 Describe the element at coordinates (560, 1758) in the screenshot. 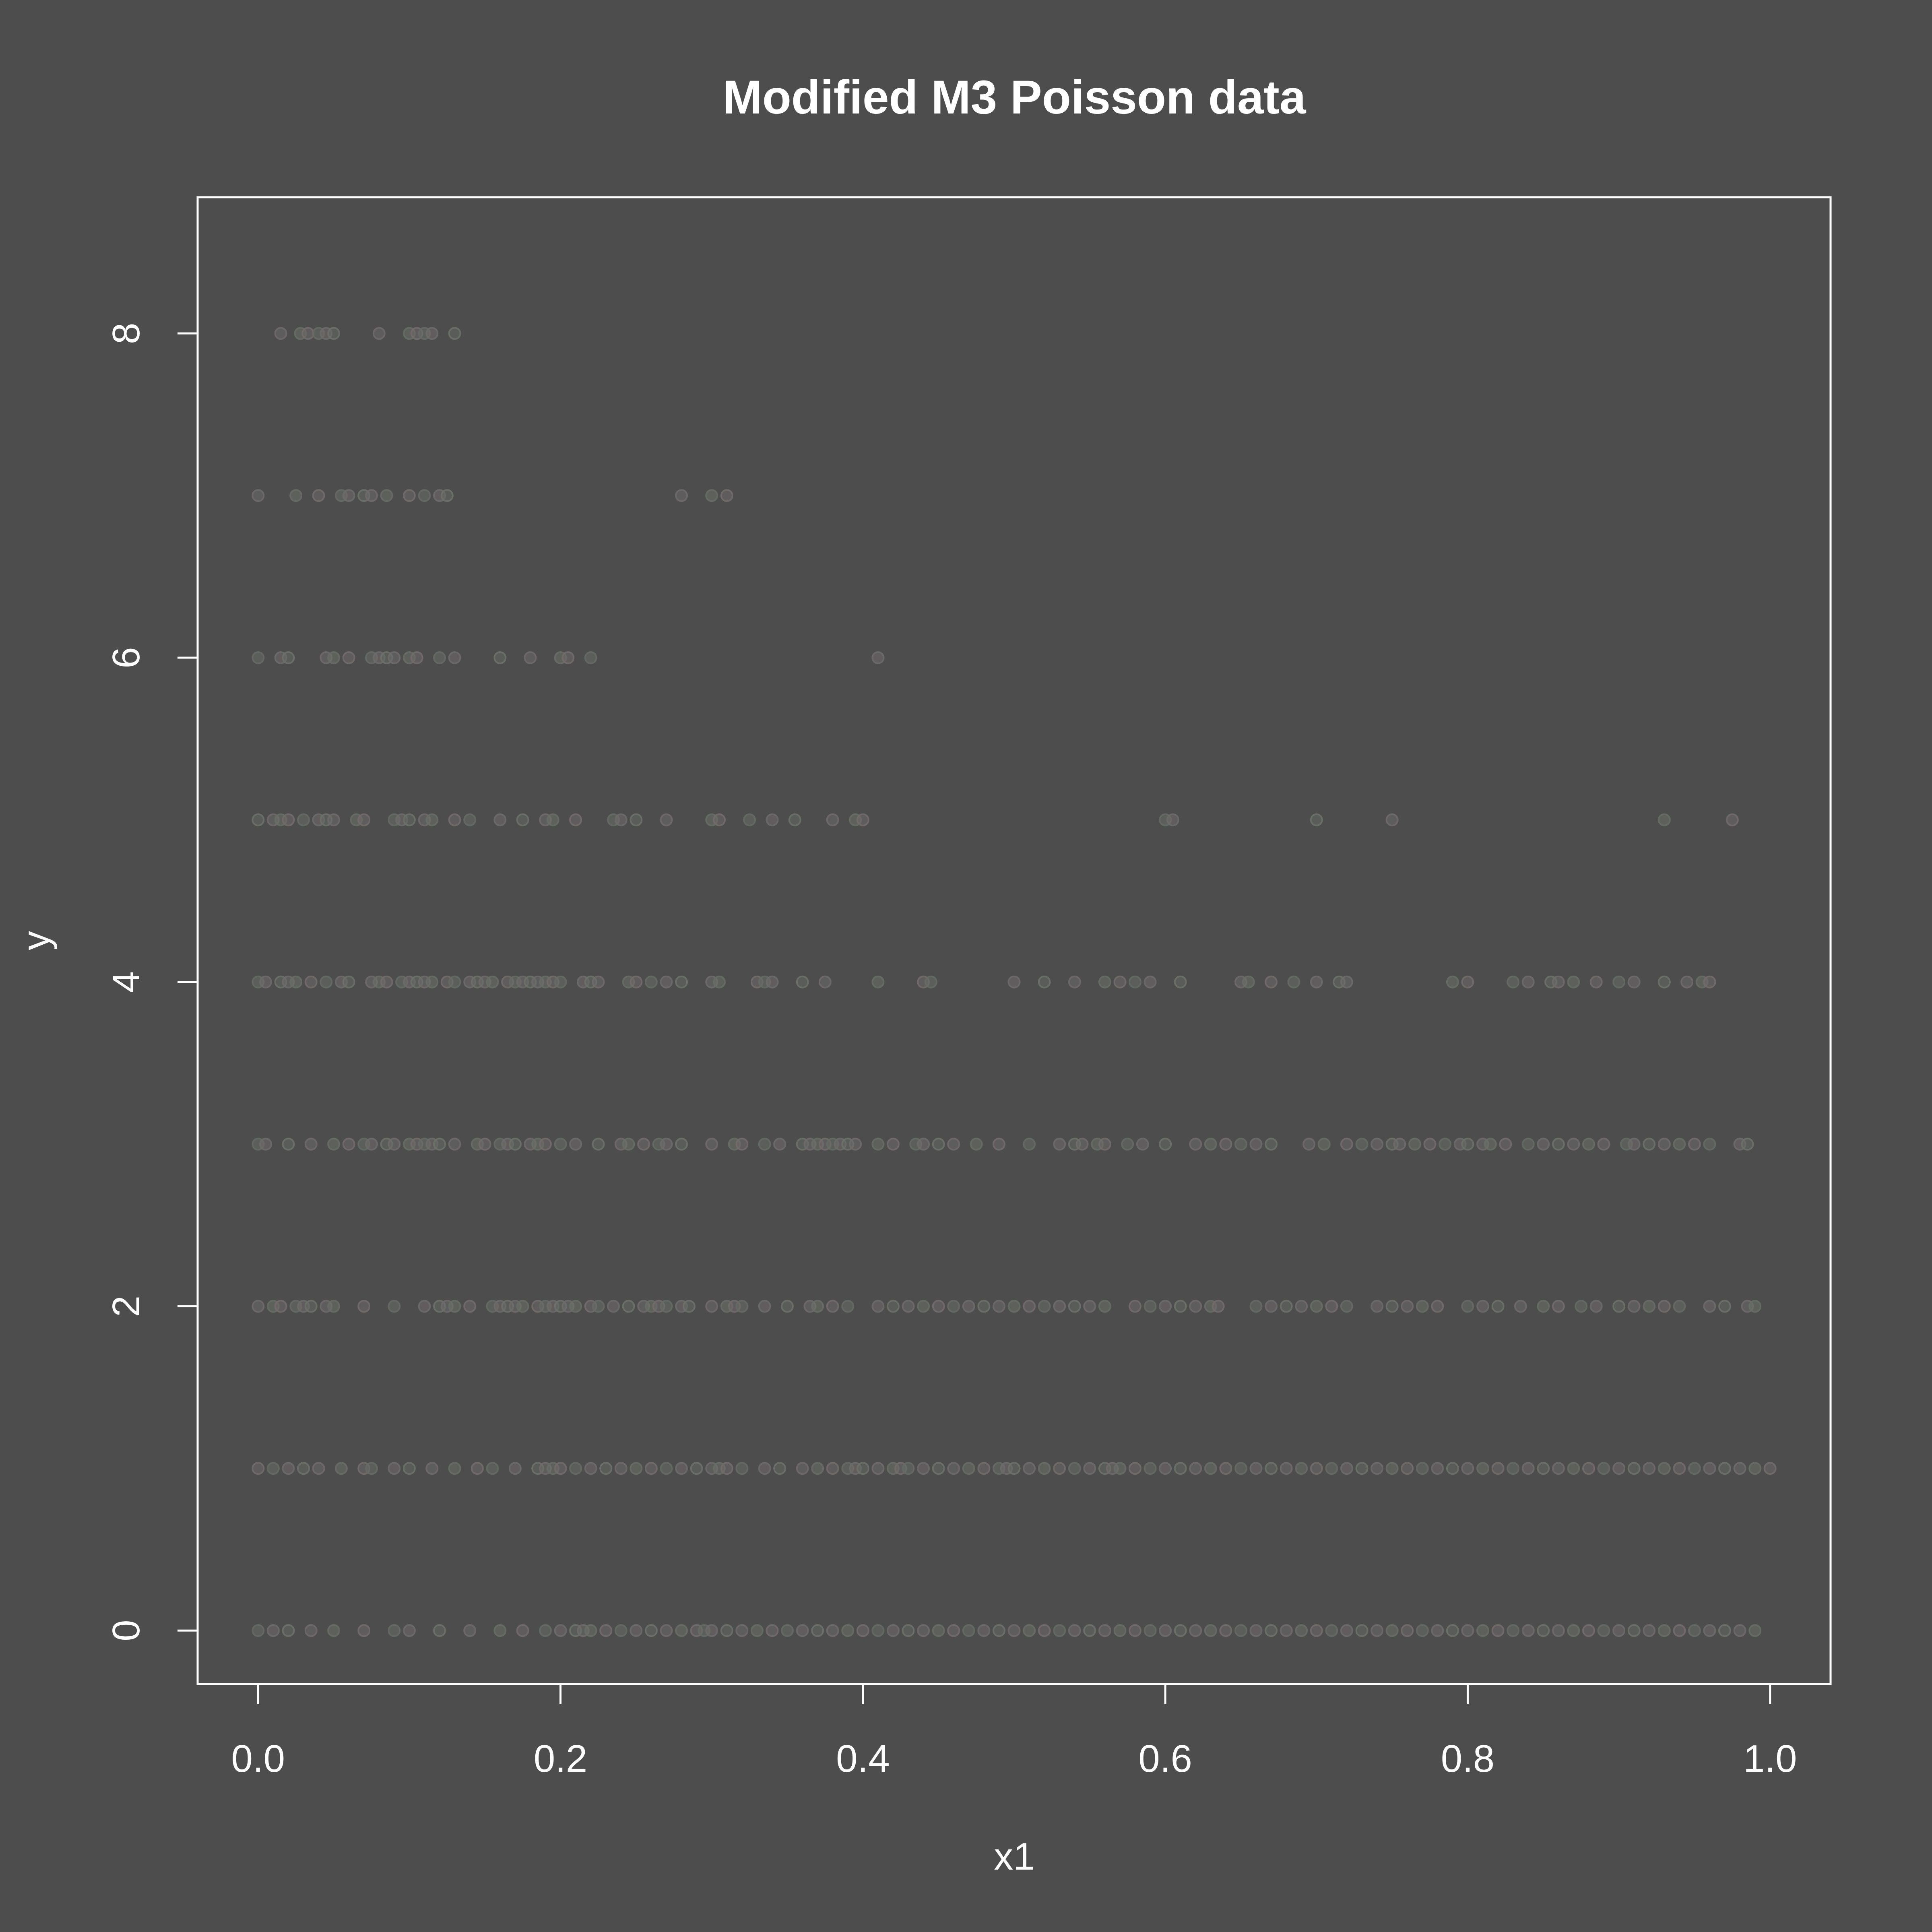

I see `x-tick-label-1: 0.2` at that location.